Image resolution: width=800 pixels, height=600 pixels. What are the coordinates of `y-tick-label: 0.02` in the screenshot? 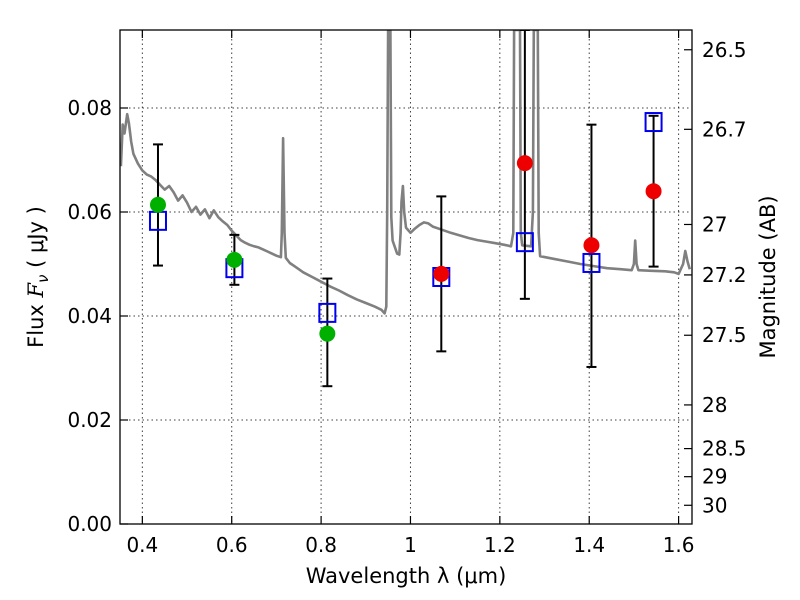 It's located at (89, 420).